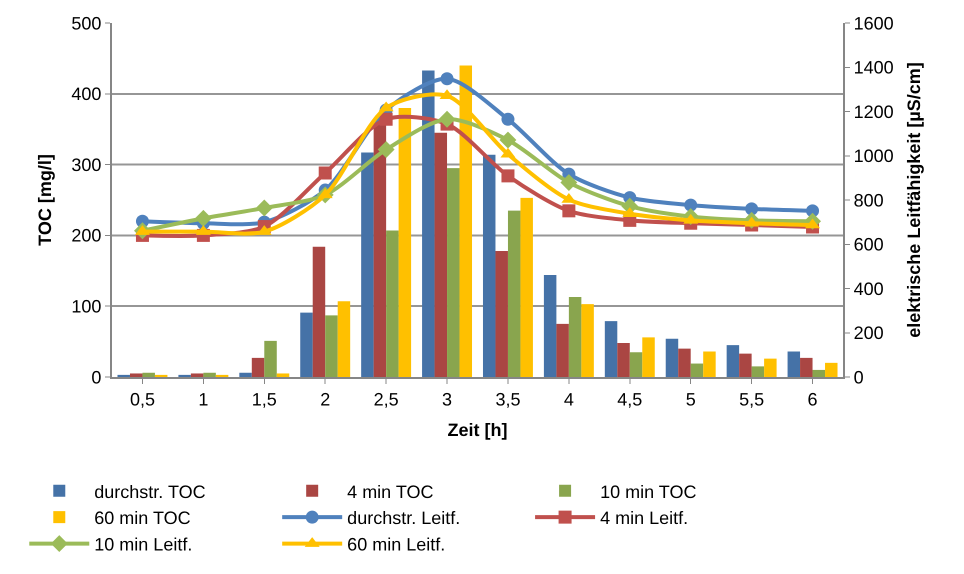 The height and width of the screenshot is (574, 964). Describe the element at coordinates (629, 400) in the screenshot. I see `x-tick-label: 4,5` at that location.